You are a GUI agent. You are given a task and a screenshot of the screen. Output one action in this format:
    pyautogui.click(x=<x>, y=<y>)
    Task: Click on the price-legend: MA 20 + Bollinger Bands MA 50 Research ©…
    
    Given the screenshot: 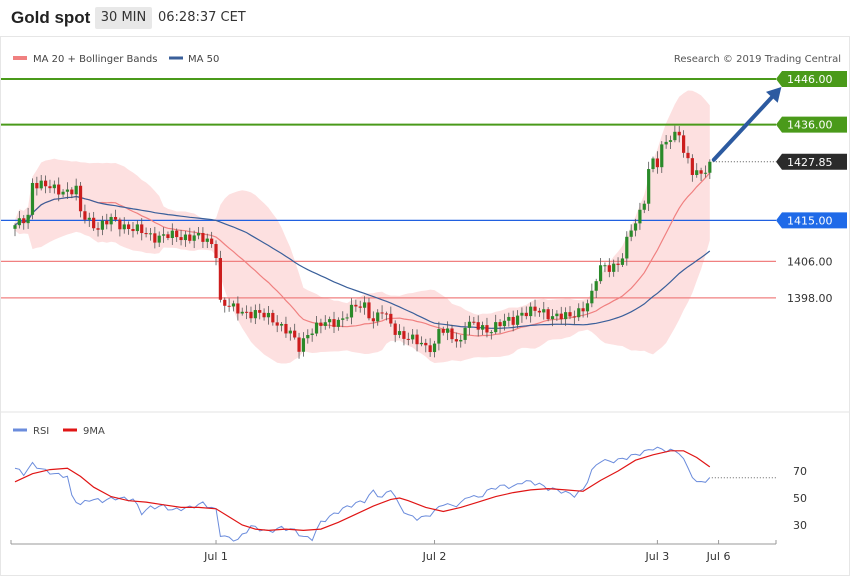 What is the action you would take?
    pyautogui.click(x=427, y=59)
    